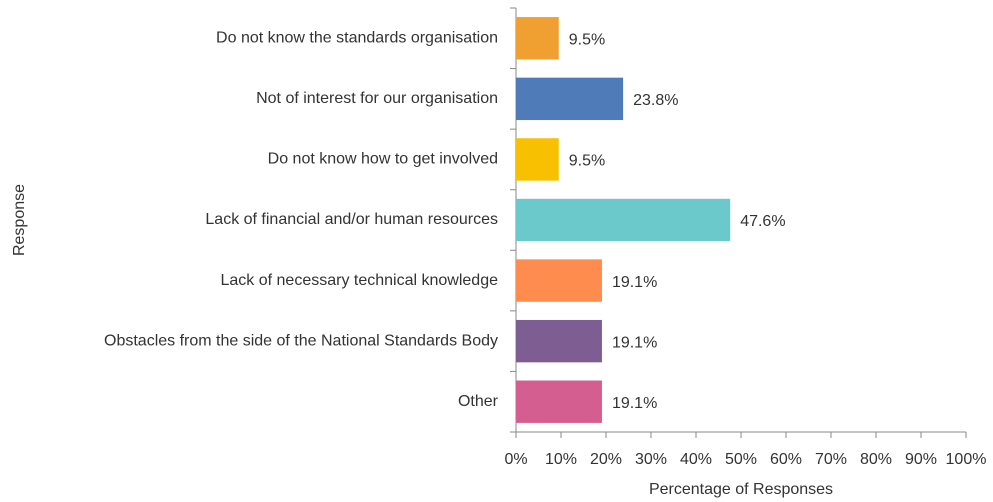  I want to click on y-tick-label: Lack of financial and/or human resources, so click(351, 219).